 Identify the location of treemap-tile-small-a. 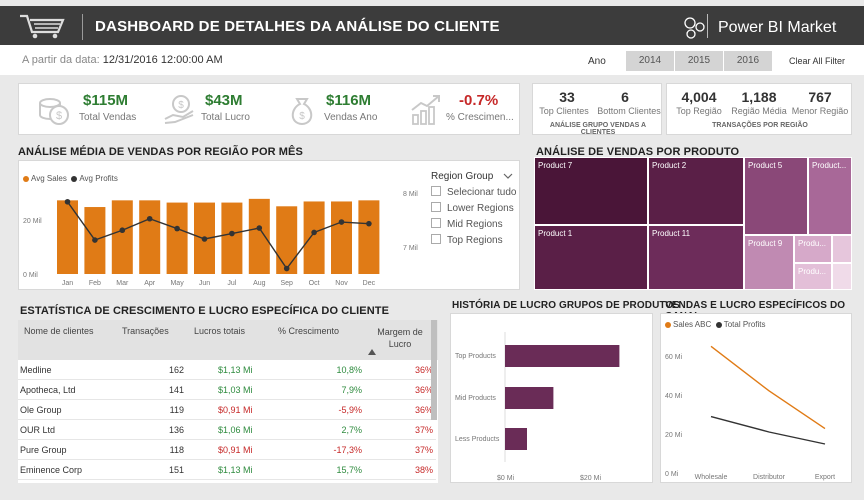
(842, 249).